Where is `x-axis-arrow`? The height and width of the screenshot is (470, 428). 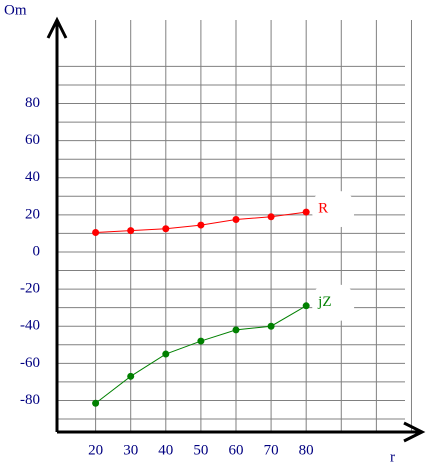 x-axis-arrow is located at coordinates (414, 432).